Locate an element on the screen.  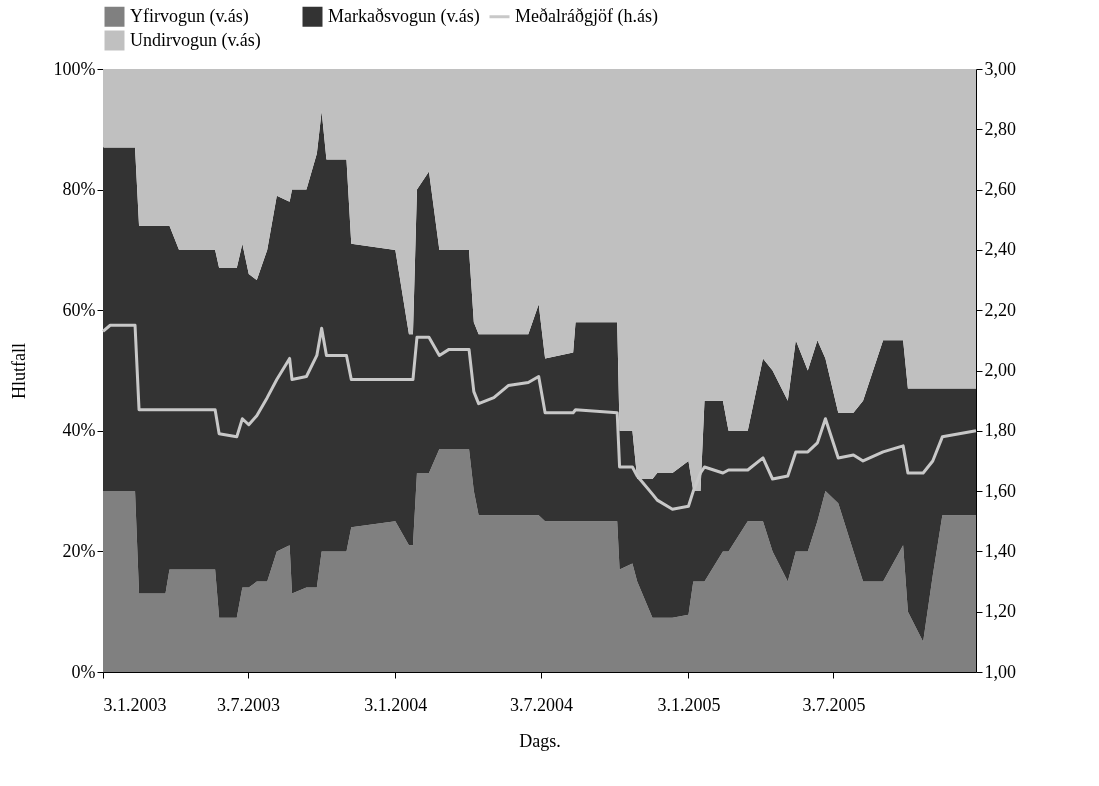
legend-label: Yfirvogun (v.ás) is located at coordinates (189, 16).